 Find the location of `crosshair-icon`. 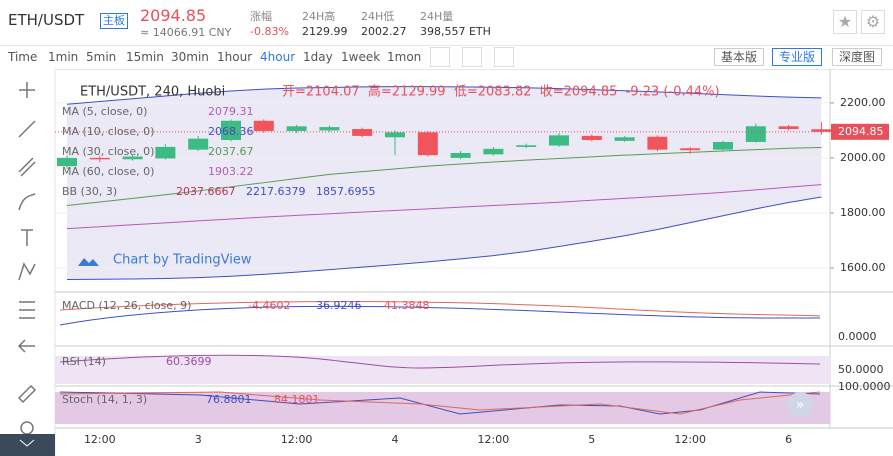

crosshair-icon is located at coordinates (27, 90).